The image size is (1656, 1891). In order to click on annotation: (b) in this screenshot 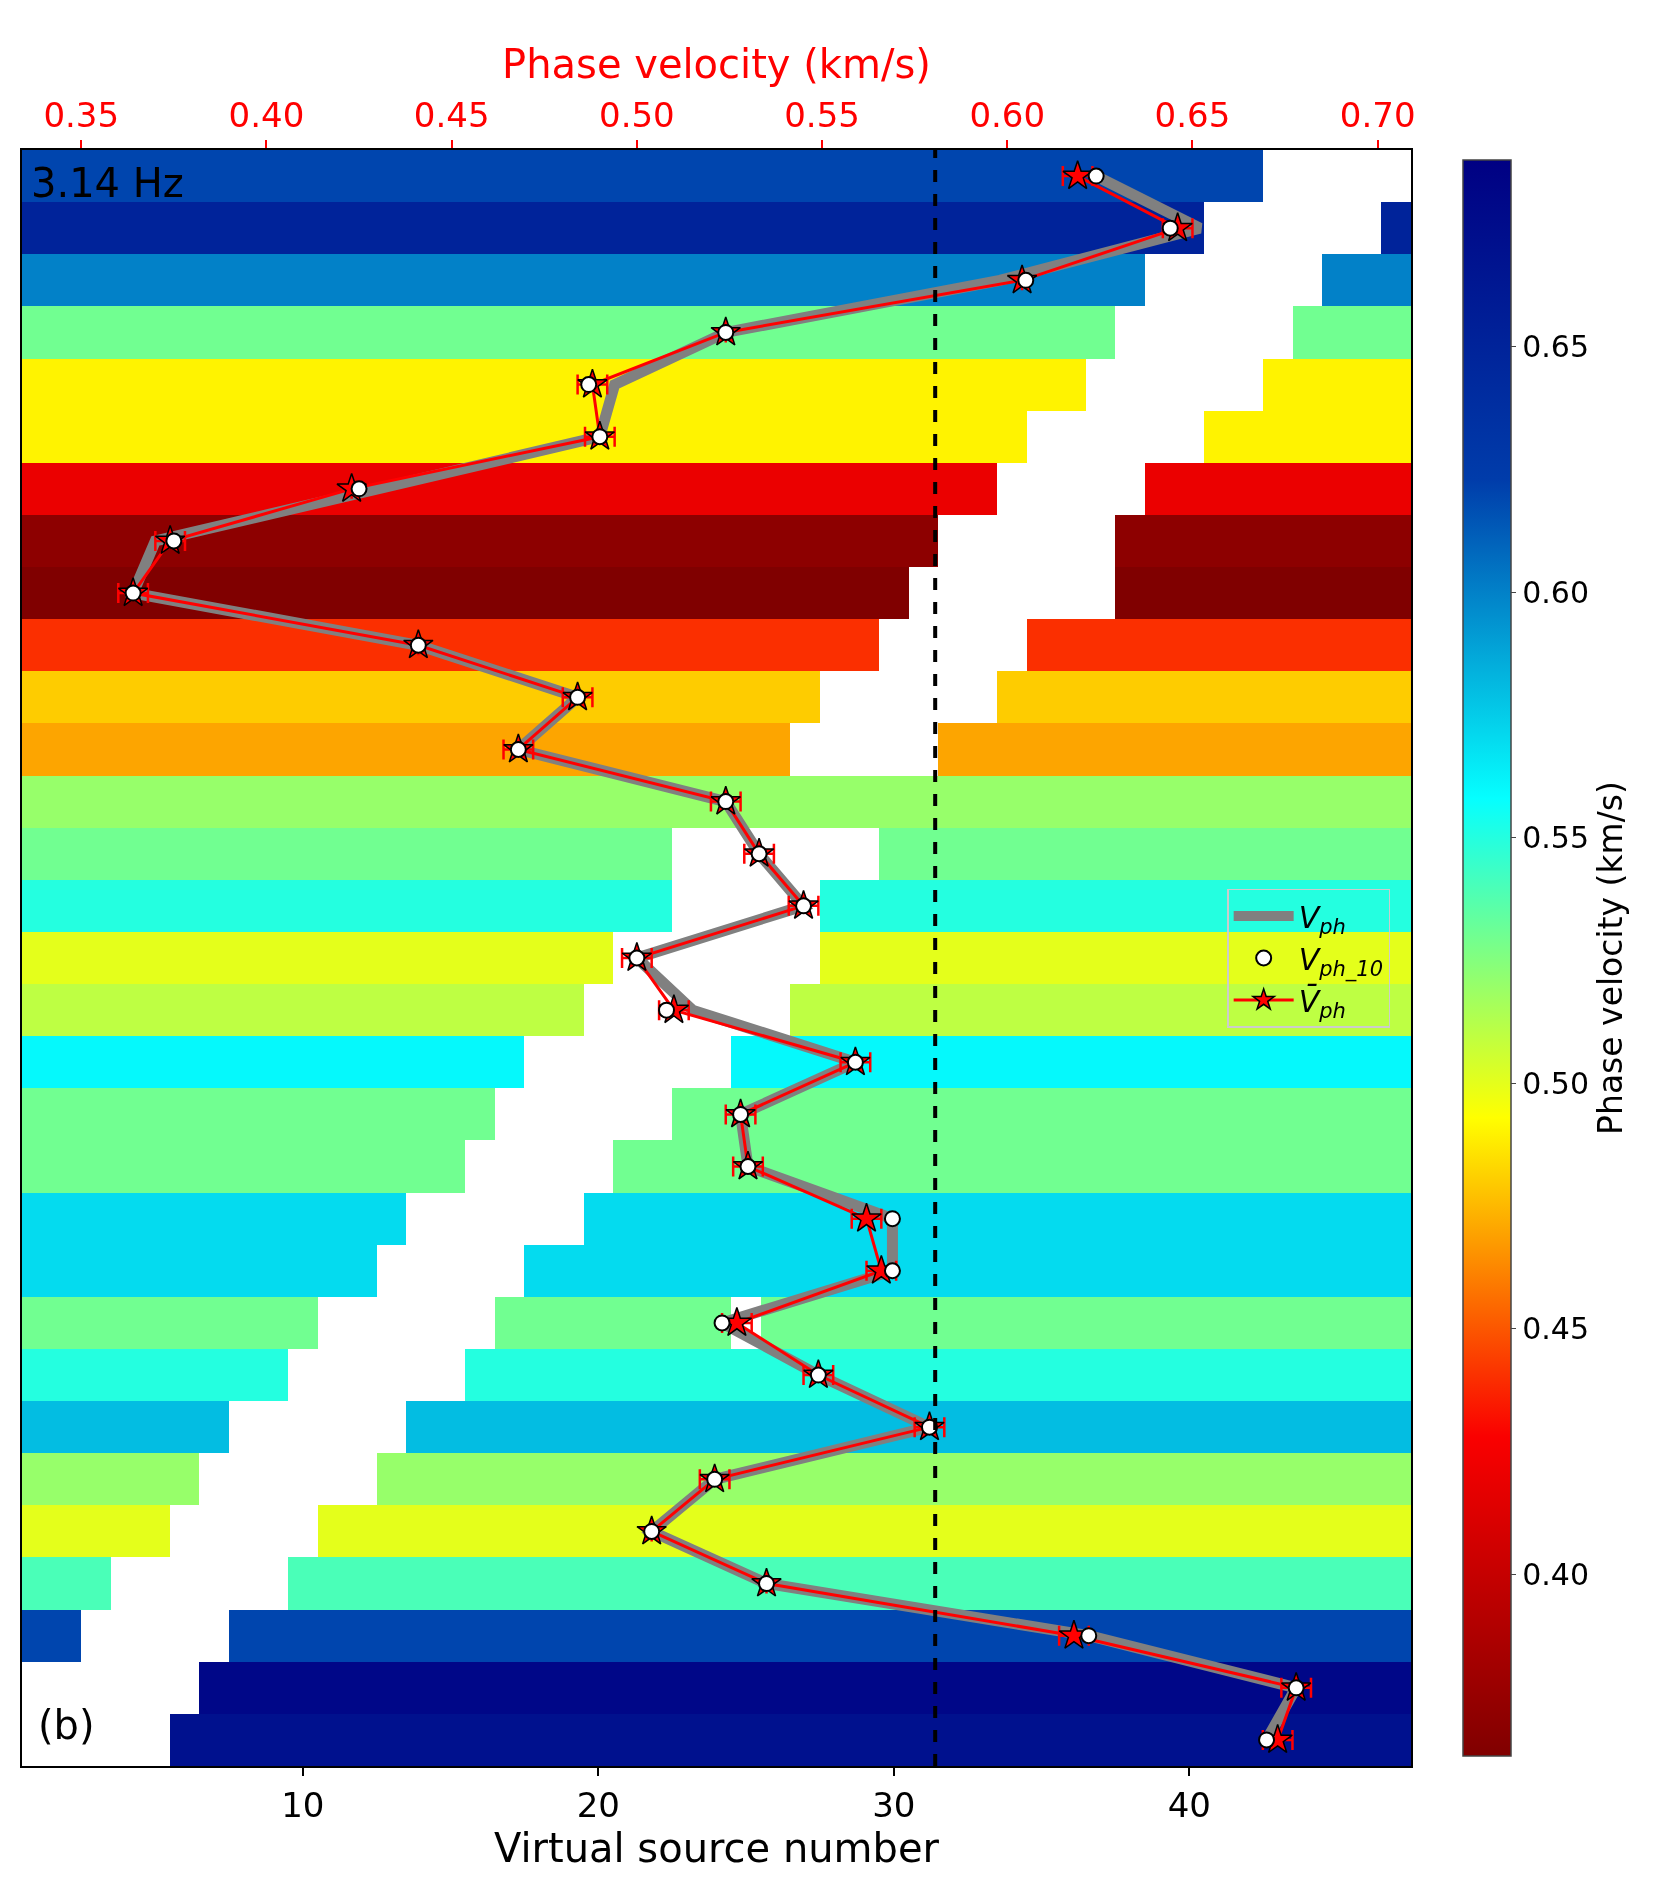, I will do `click(66, 1725)`.